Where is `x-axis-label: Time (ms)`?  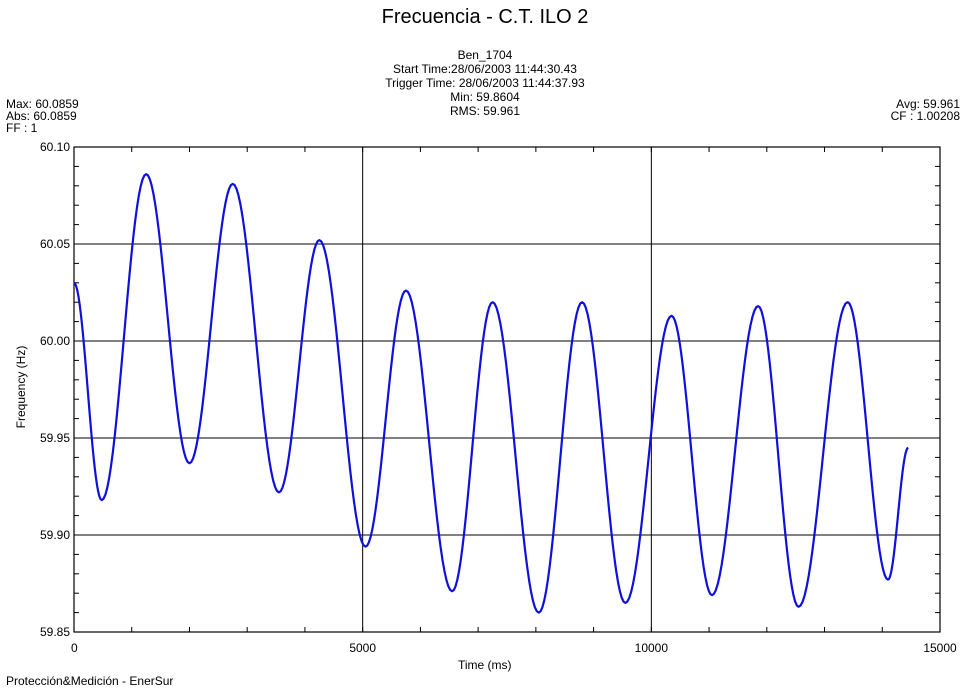
x-axis-label: Time (ms) is located at coordinates (485, 665).